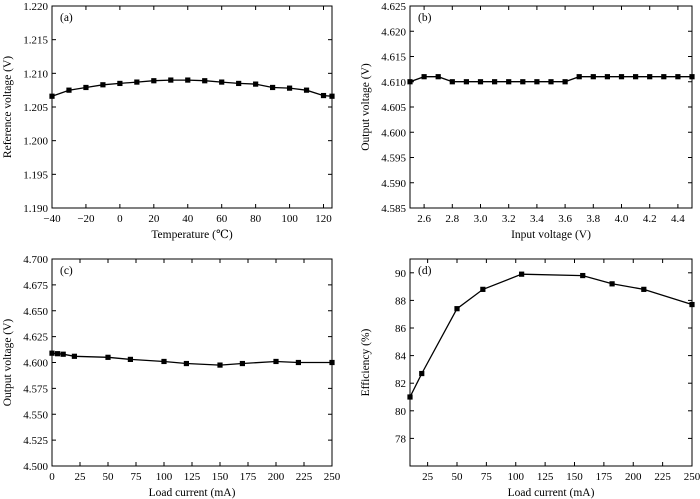  Describe the element at coordinates (35, 209) in the screenshot. I see `y-tick-label: 1.190` at that location.